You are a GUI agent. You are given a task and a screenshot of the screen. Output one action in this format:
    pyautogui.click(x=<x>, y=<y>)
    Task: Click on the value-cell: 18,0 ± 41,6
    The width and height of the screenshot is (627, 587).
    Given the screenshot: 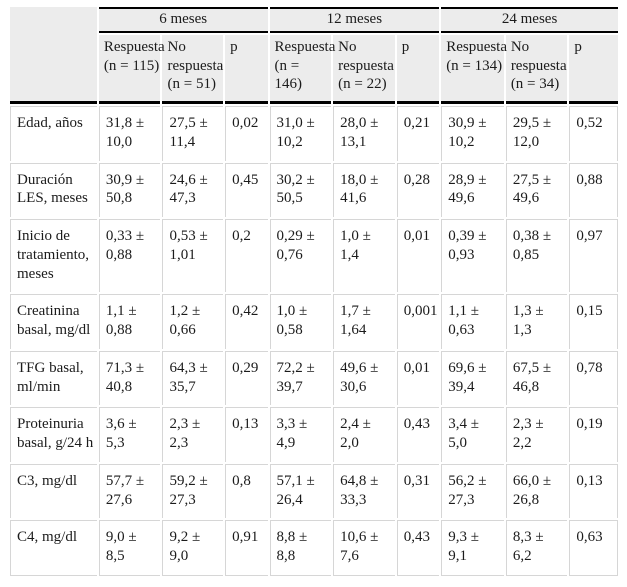 What is the action you would take?
    pyautogui.click(x=364, y=189)
    